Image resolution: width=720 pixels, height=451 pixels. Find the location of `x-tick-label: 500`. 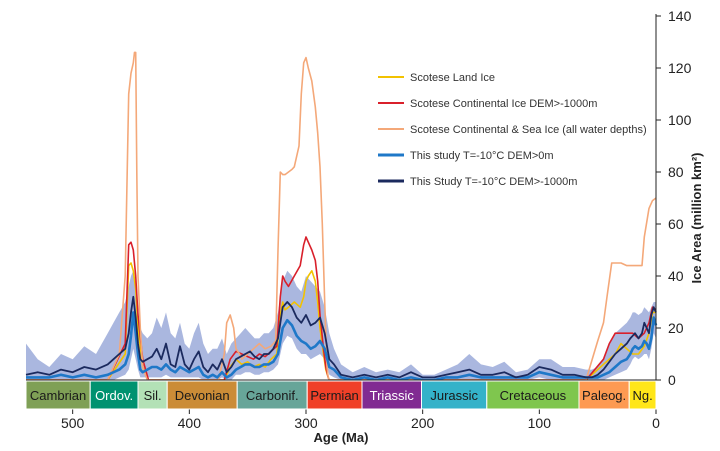

x-tick-label: 500 is located at coordinates (73, 423).